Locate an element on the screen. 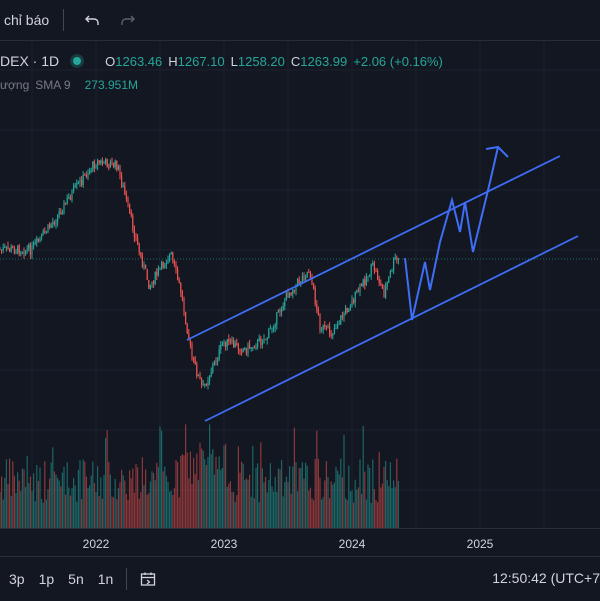 This screenshot has width=600, height=601. symbol-title: DEX · 1D is located at coordinates (30, 61).